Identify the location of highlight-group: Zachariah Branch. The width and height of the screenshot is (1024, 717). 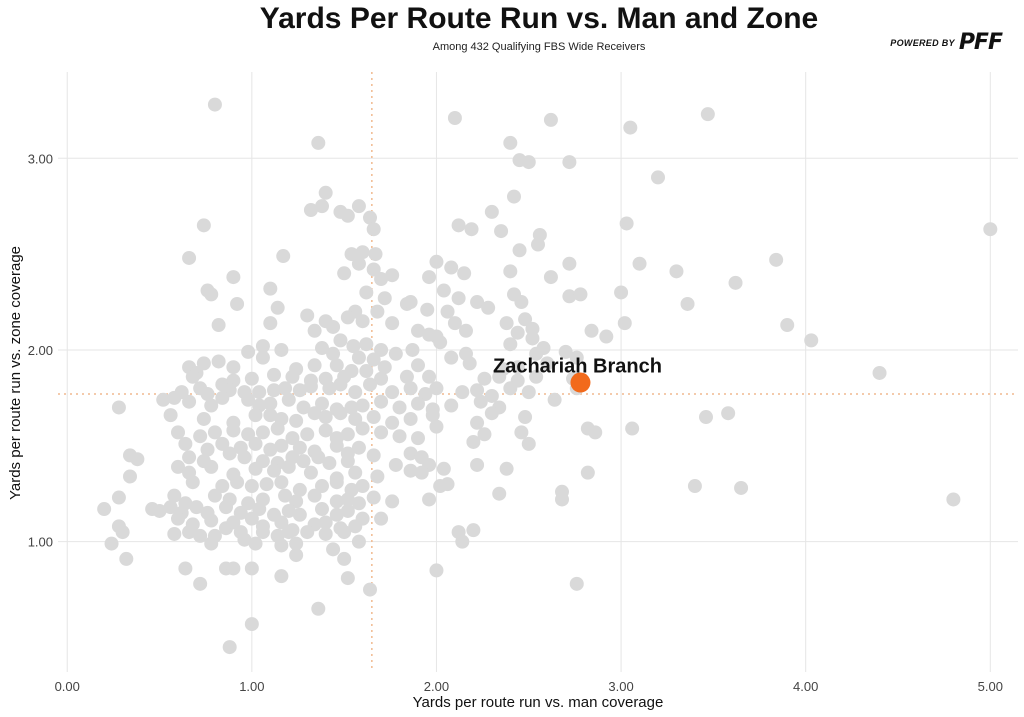
(577, 374).